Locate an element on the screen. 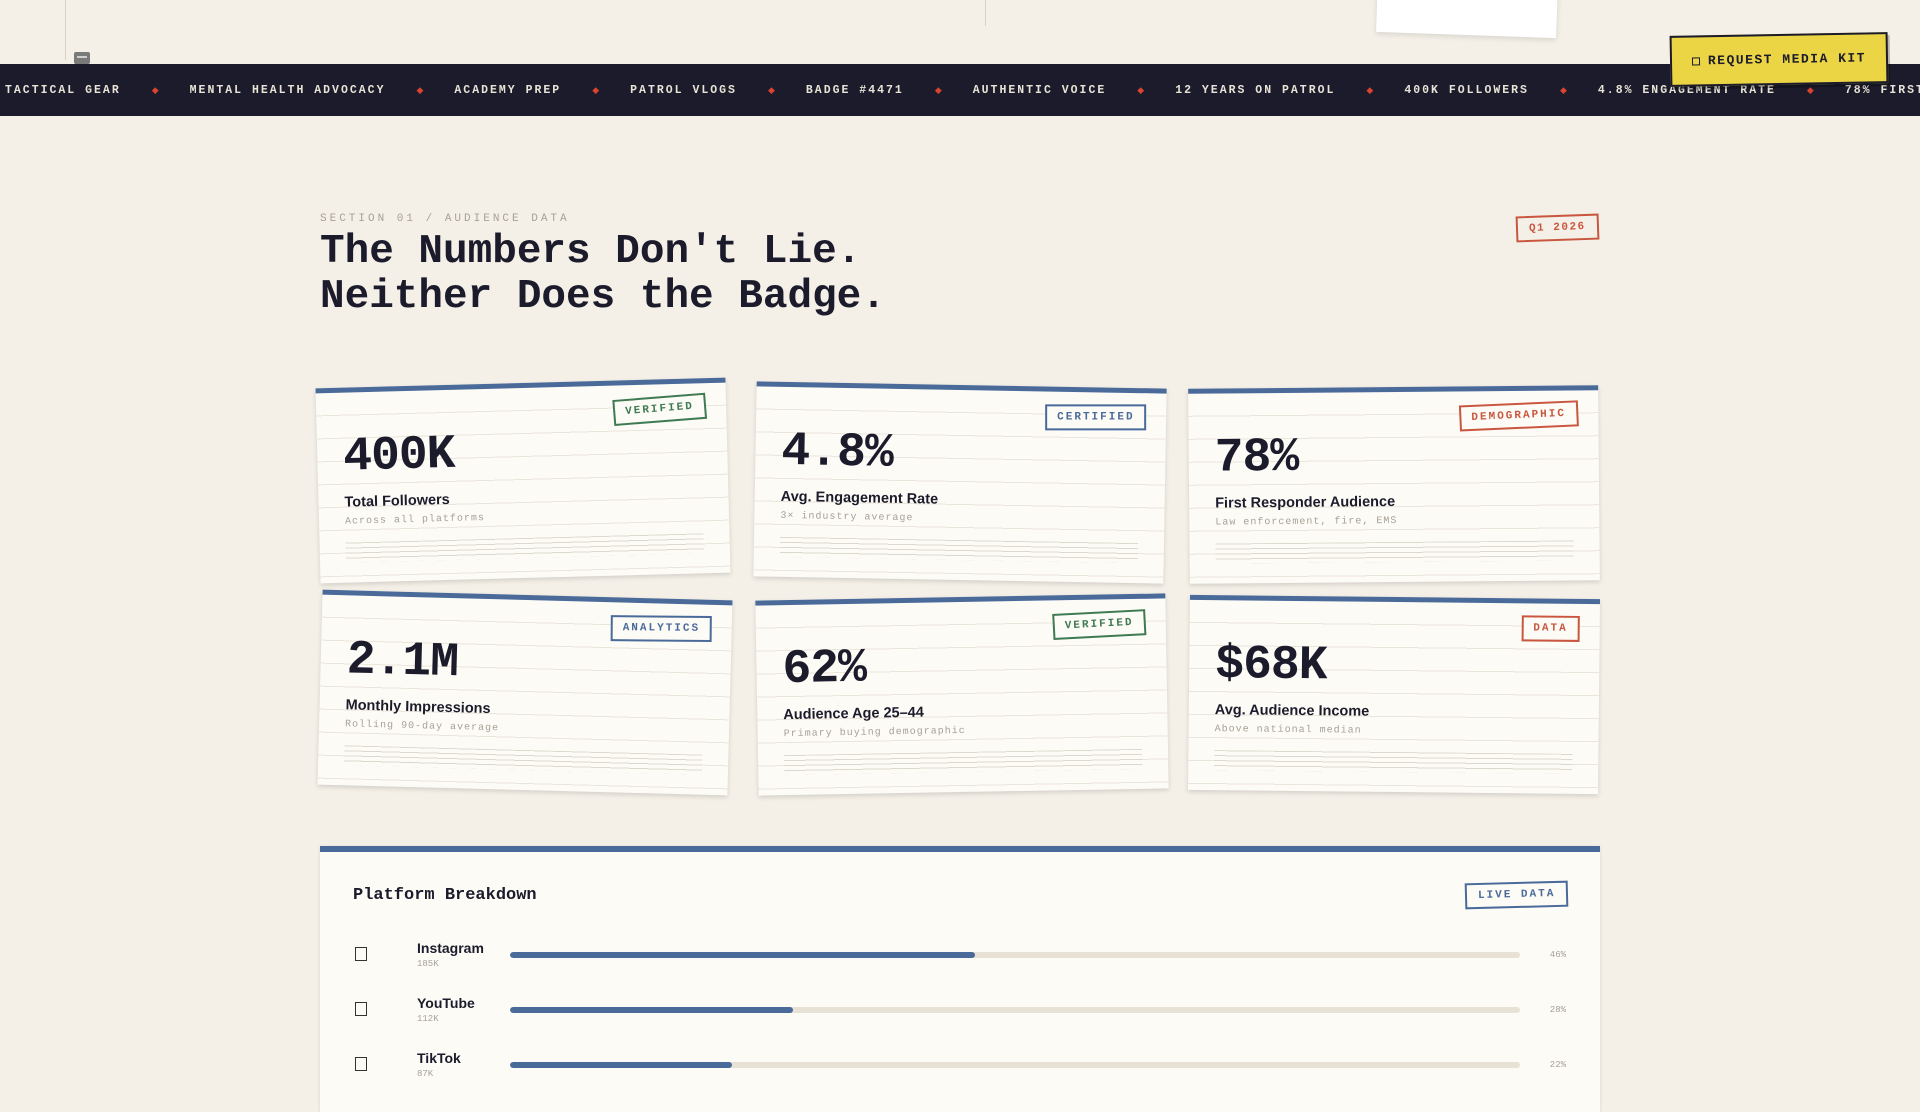  ticker-item: BADGE #4471 is located at coordinates (854, 90).